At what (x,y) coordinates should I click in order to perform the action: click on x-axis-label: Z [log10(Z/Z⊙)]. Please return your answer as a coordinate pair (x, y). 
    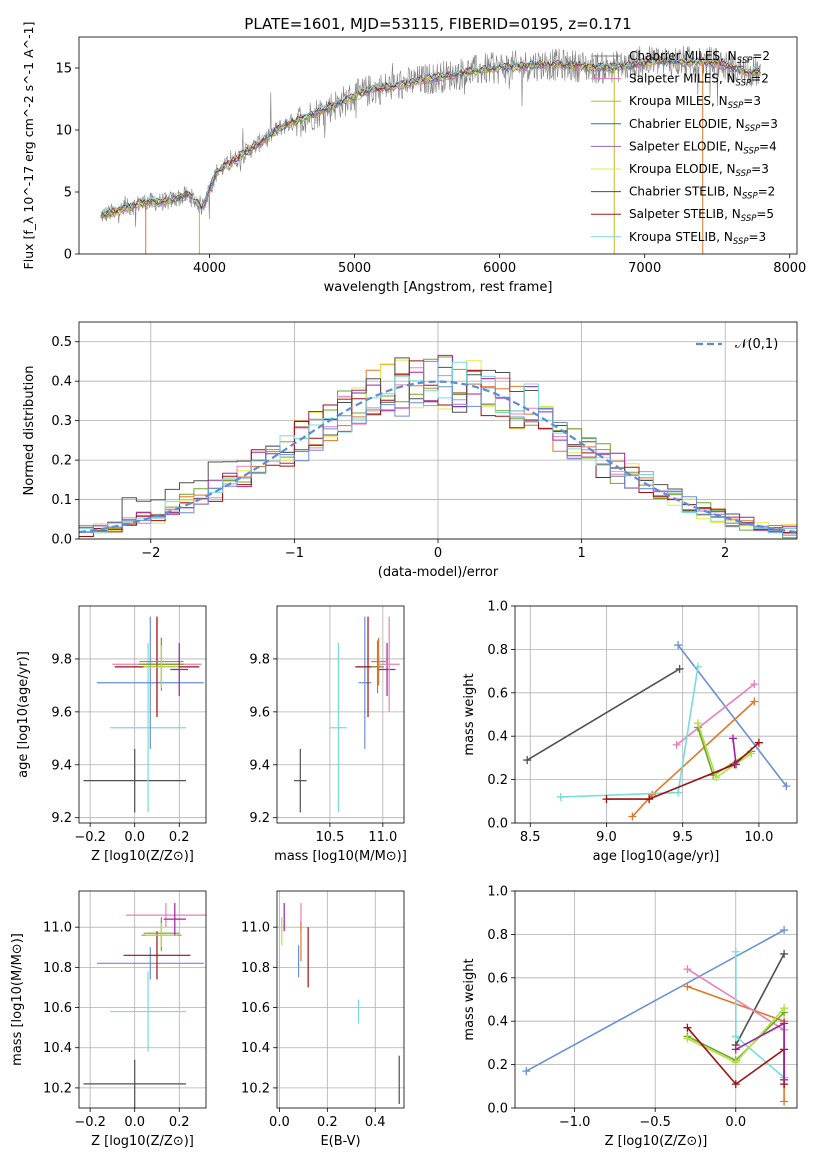
    Looking at the image, I should click on (142, 1141).